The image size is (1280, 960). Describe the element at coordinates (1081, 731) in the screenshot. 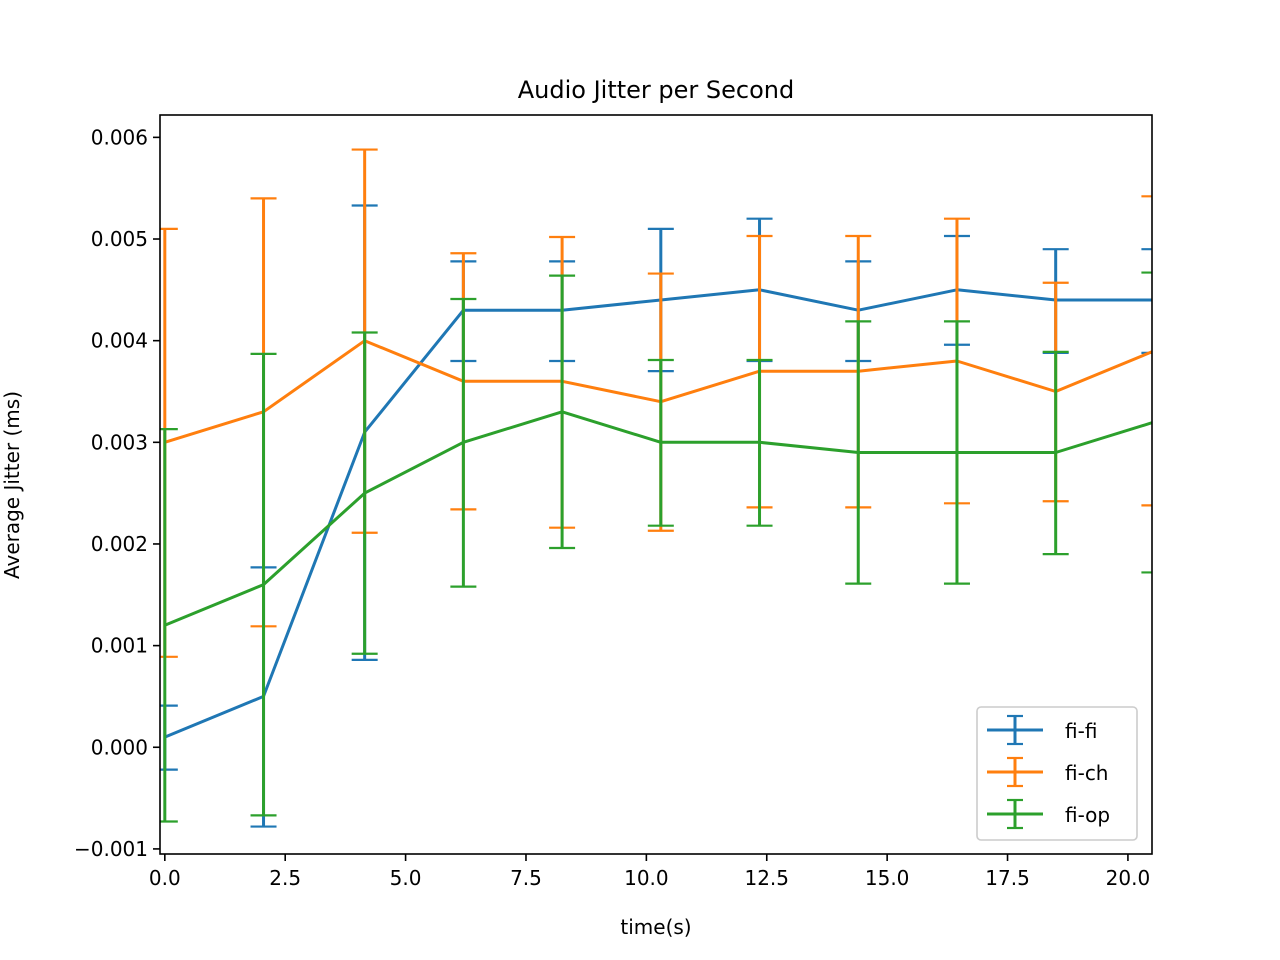

I see `legend-label: fi-fi` at that location.